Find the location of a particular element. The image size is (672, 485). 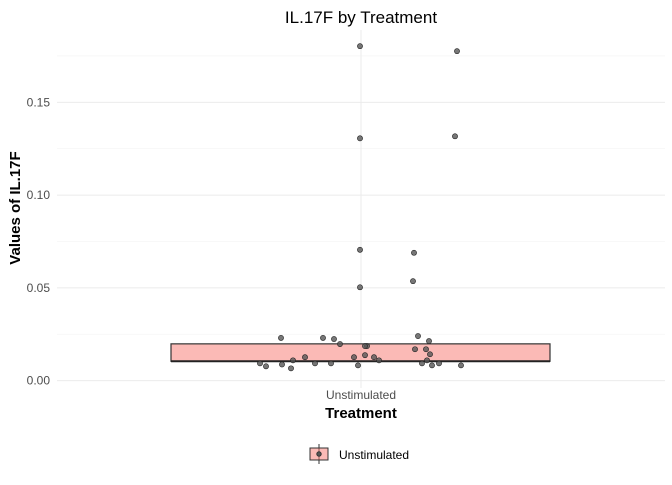

legend: Unstimulated is located at coordinates (359, 454).